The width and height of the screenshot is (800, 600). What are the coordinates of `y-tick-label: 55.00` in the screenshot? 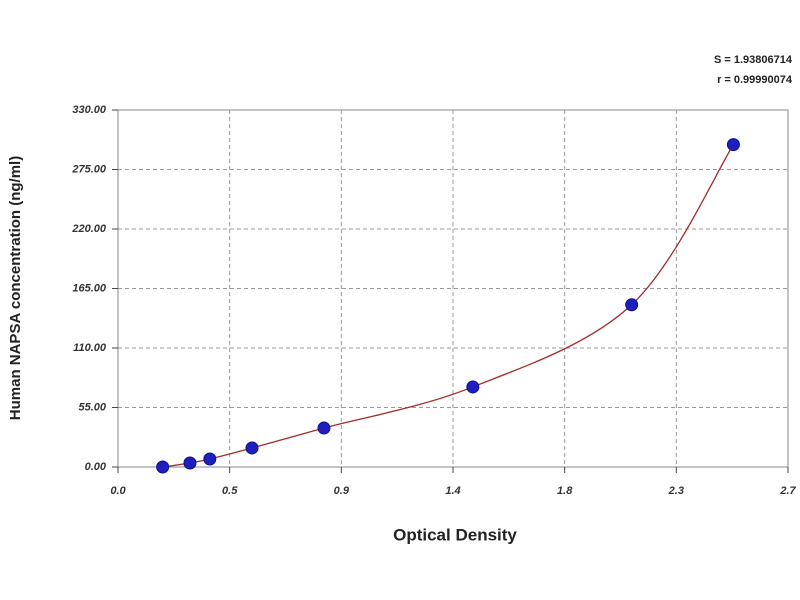 It's located at (92, 407).